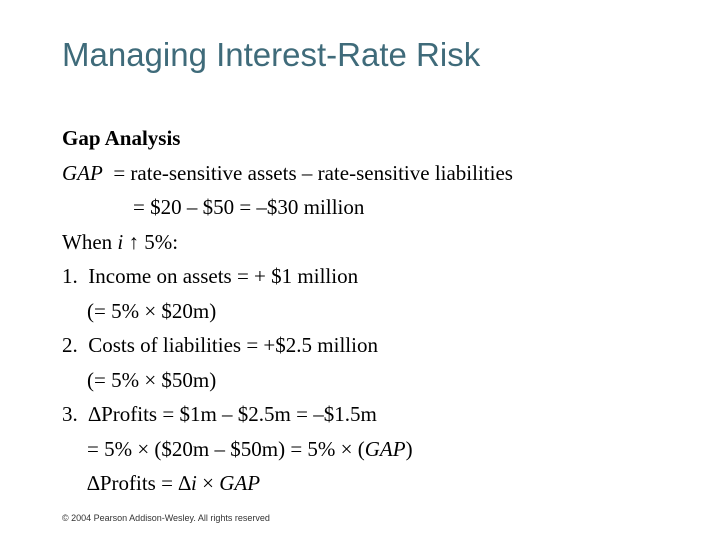 This screenshot has width=720, height=540. I want to click on when-prefix: When, so click(90, 241).